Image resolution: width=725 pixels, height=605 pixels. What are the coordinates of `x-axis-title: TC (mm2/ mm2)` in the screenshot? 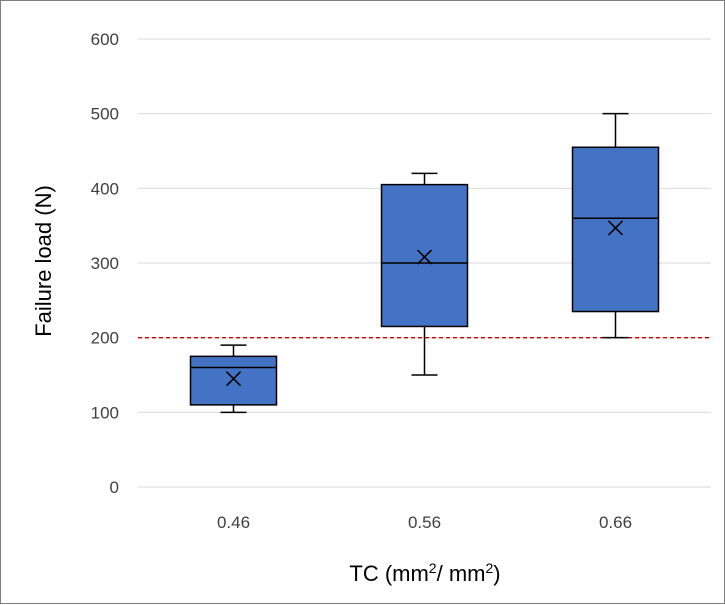 It's located at (424, 573).